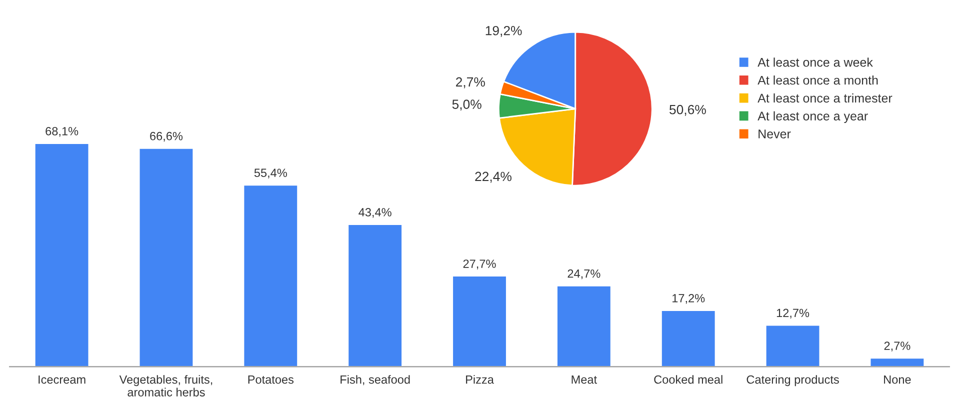  Describe the element at coordinates (688, 379) in the screenshot. I see `x-tick-label: Cooked meal` at that location.